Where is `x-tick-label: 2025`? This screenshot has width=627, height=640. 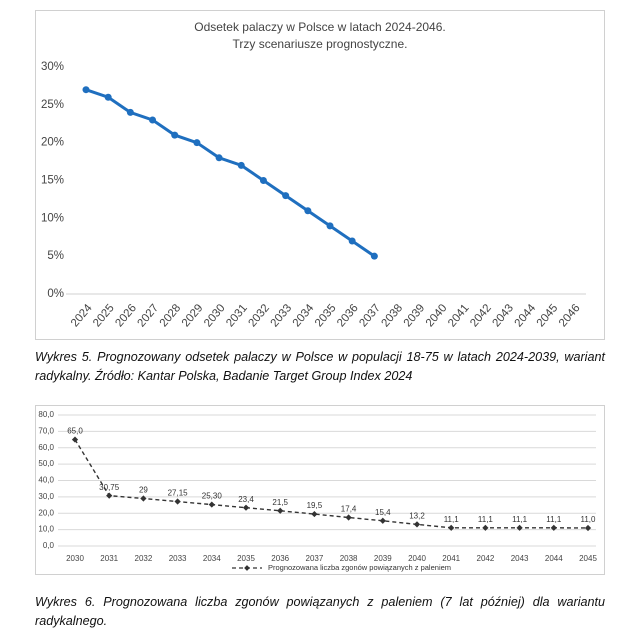
x-tick-label: 2025 is located at coordinates (104, 315).